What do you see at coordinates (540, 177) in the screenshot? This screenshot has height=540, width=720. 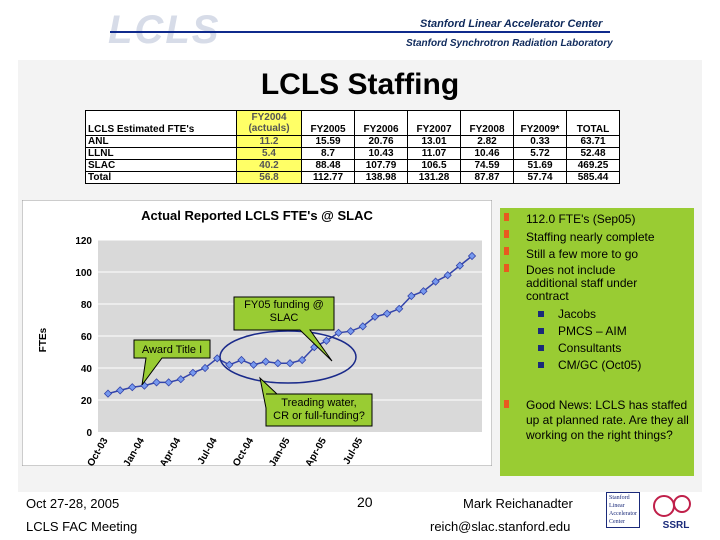 I see `table-cell: 57.74` at bounding box center [540, 177].